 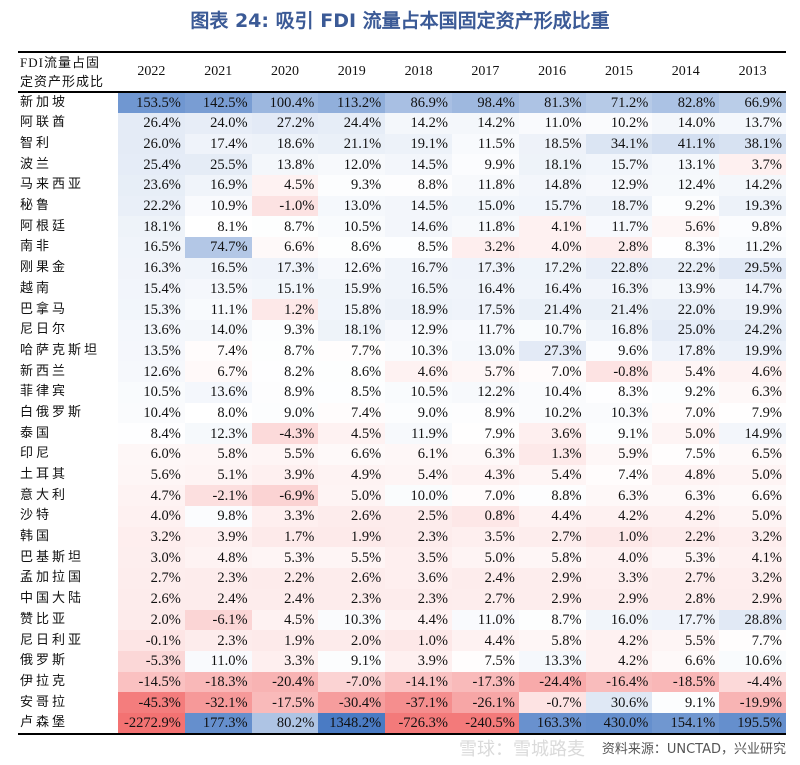 What do you see at coordinates (552, 516) in the screenshot?
I see `heatmap-cell: 4.4%` at bounding box center [552, 516].